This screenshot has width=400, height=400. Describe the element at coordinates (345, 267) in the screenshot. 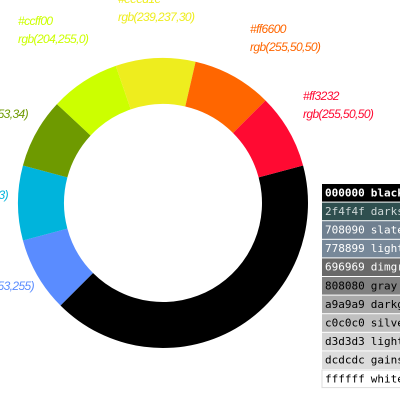

I see `color-code: 696969` at that location.